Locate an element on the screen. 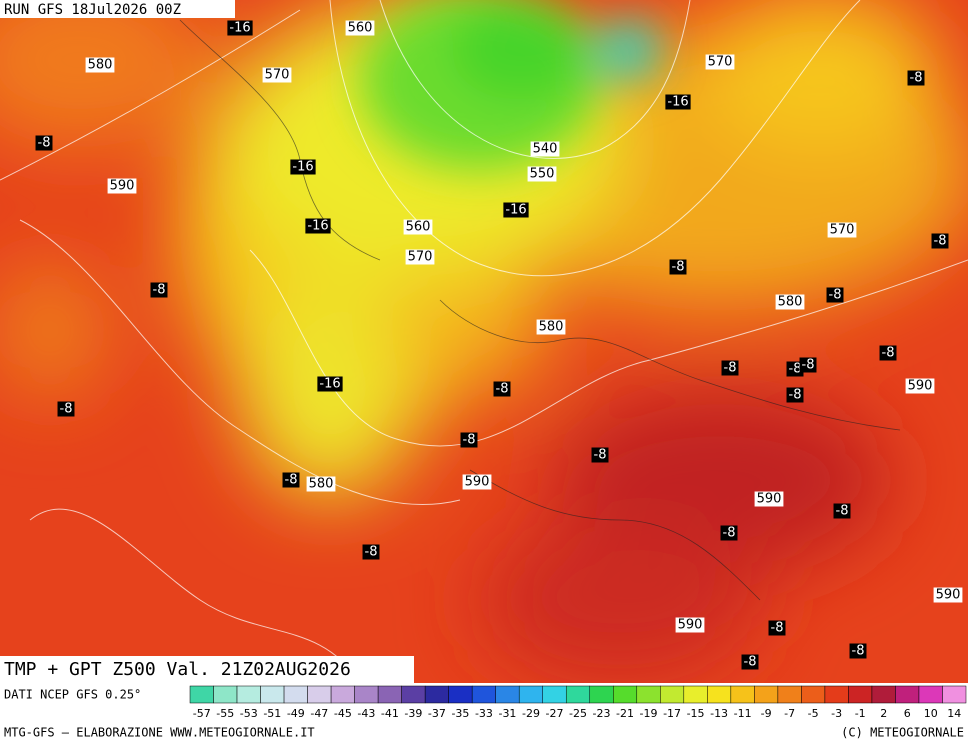 The width and height of the screenshot is (968, 745). height-label: 570 is located at coordinates (277, 75).